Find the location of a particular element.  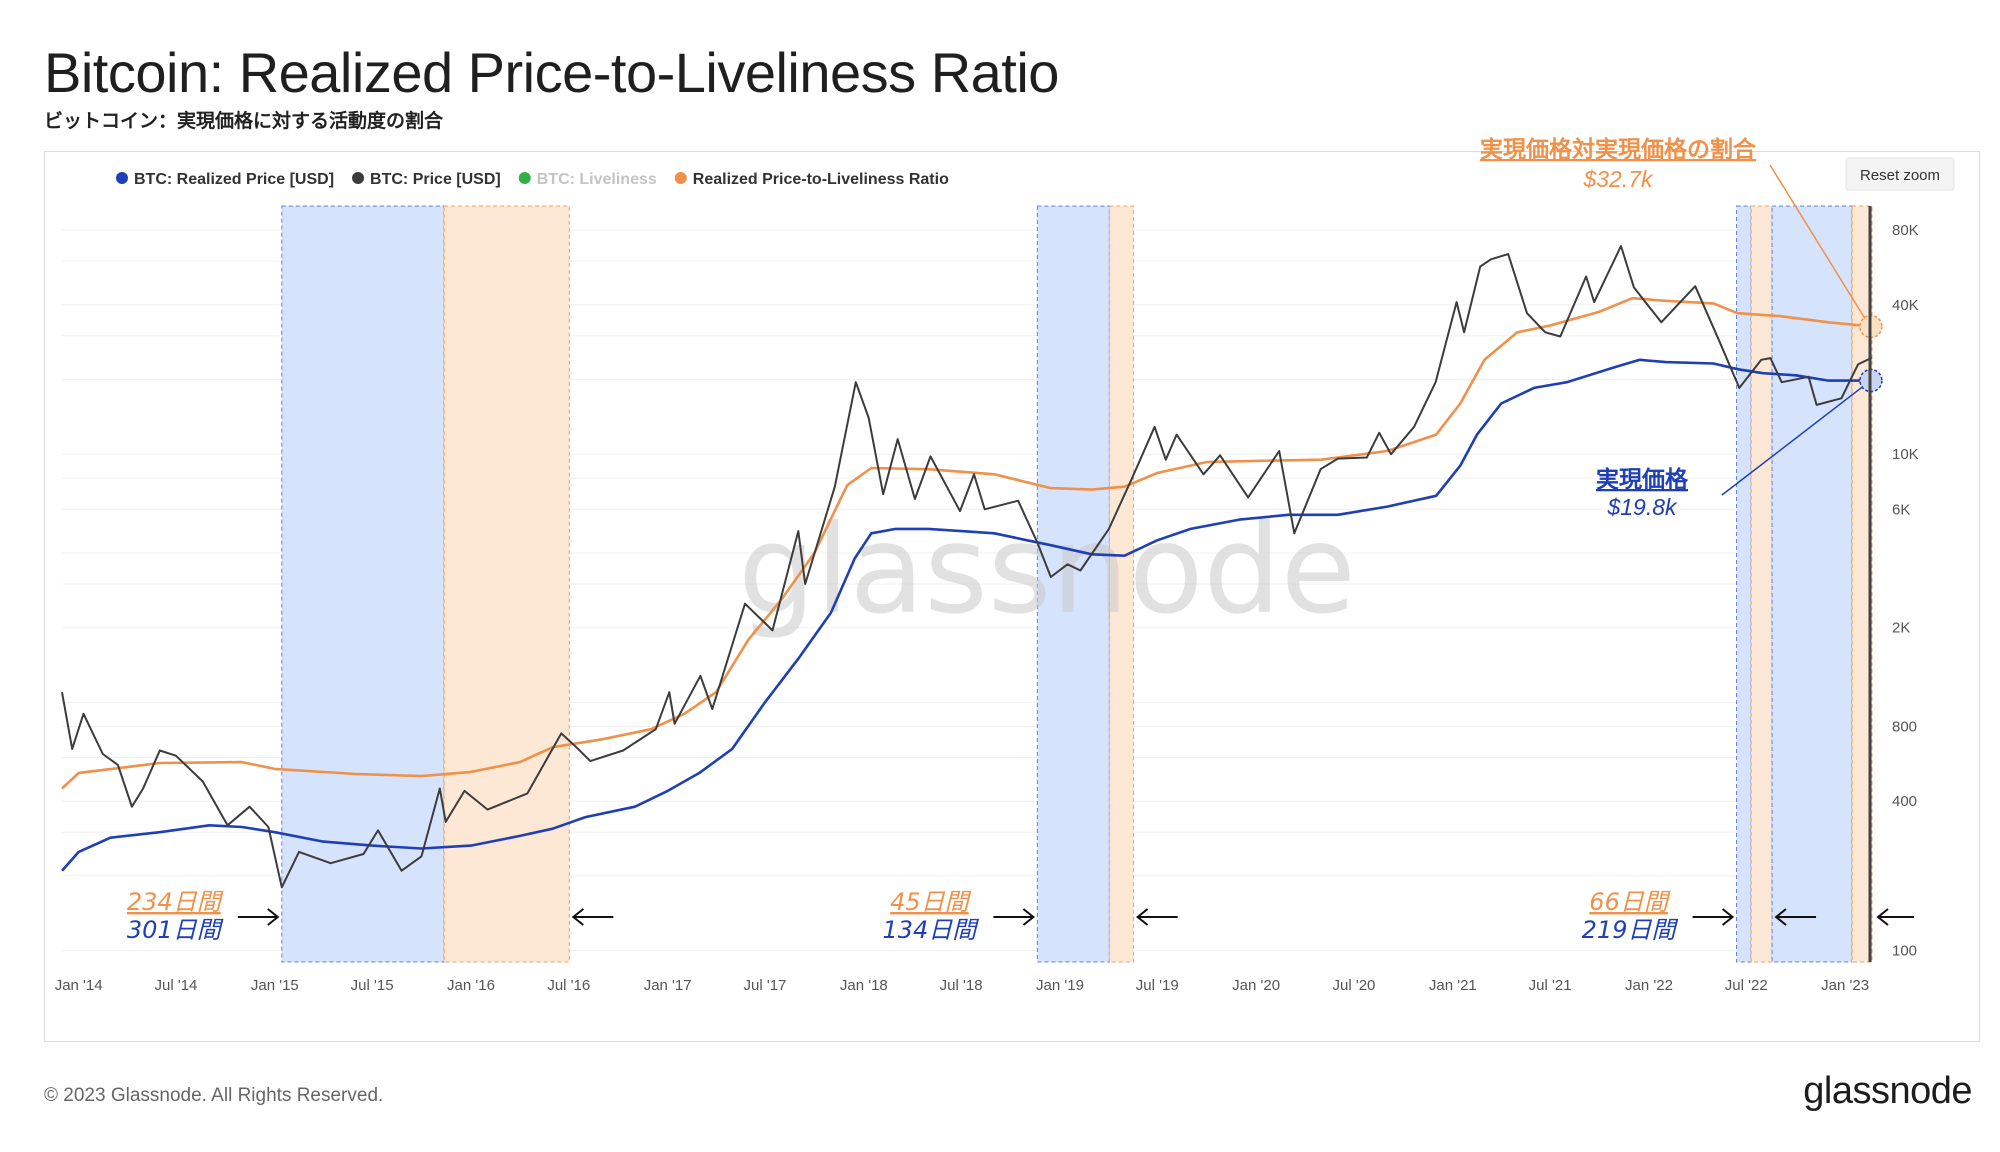

x-tick-label: Jan '23 is located at coordinates (1845, 985).